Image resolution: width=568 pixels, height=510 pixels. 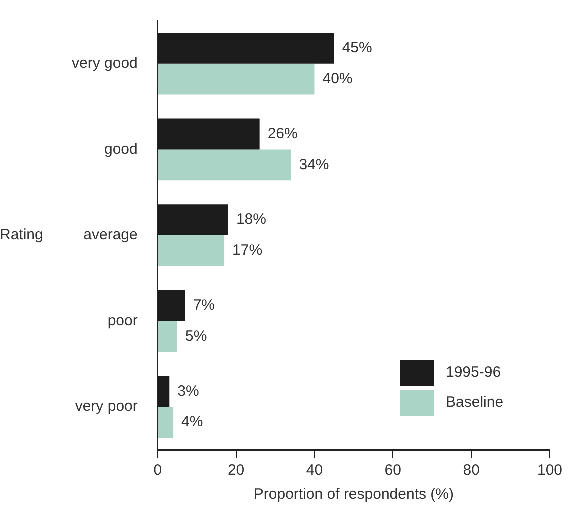 I want to click on y-tick-label: very good, so click(x=105, y=63).